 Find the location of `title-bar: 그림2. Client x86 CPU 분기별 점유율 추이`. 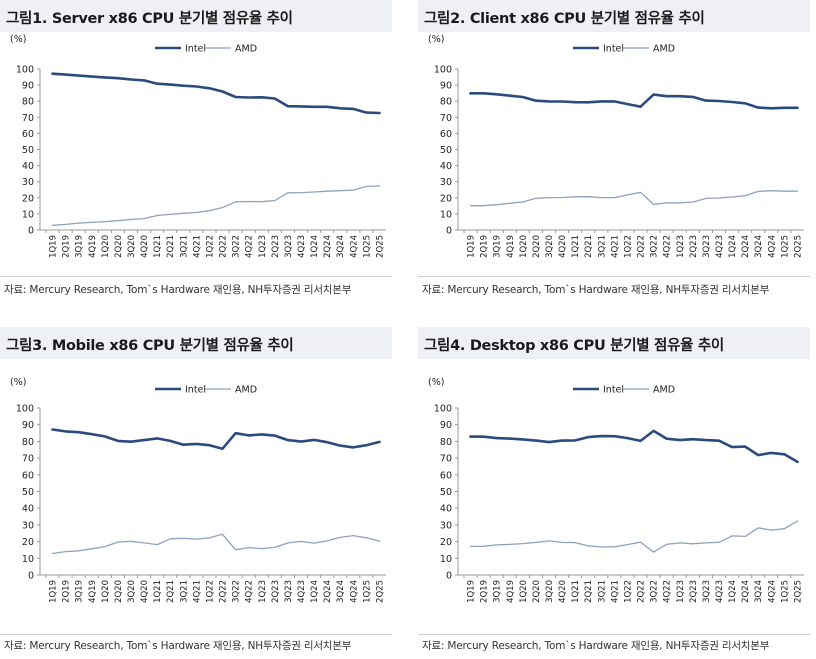

title-bar: 그림2. Client x86 CPU 분기별 점유율 추이 is located at coordinates (614, 16).